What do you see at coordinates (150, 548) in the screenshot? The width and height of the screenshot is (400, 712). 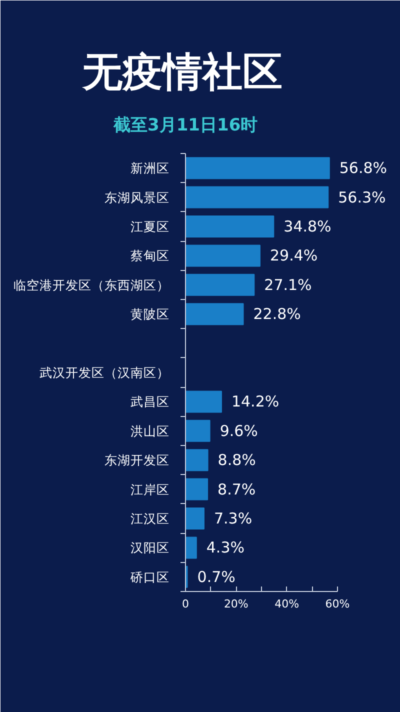 I see `y-tick-label: 汉阳区` at bounding box center [150, 548].